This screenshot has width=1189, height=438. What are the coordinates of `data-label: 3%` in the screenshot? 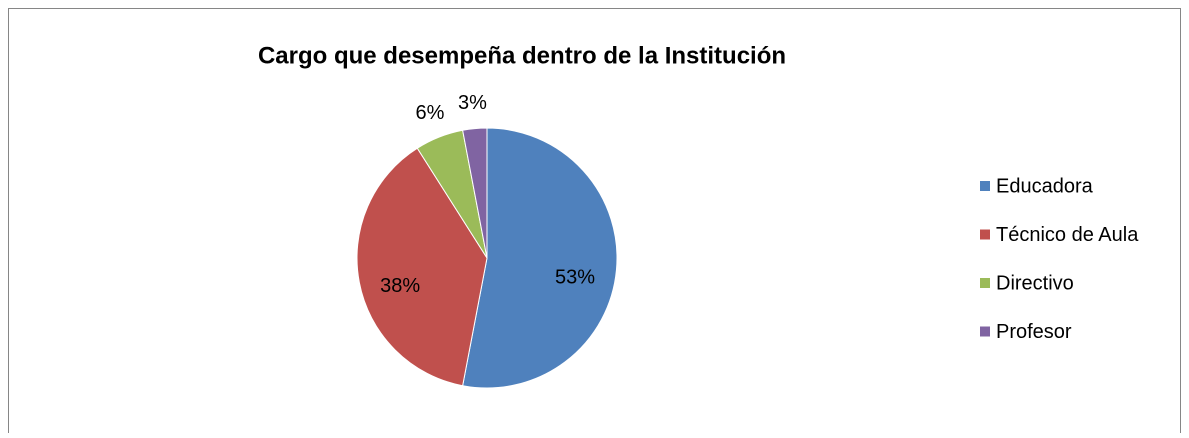 It's located at (472, 103).